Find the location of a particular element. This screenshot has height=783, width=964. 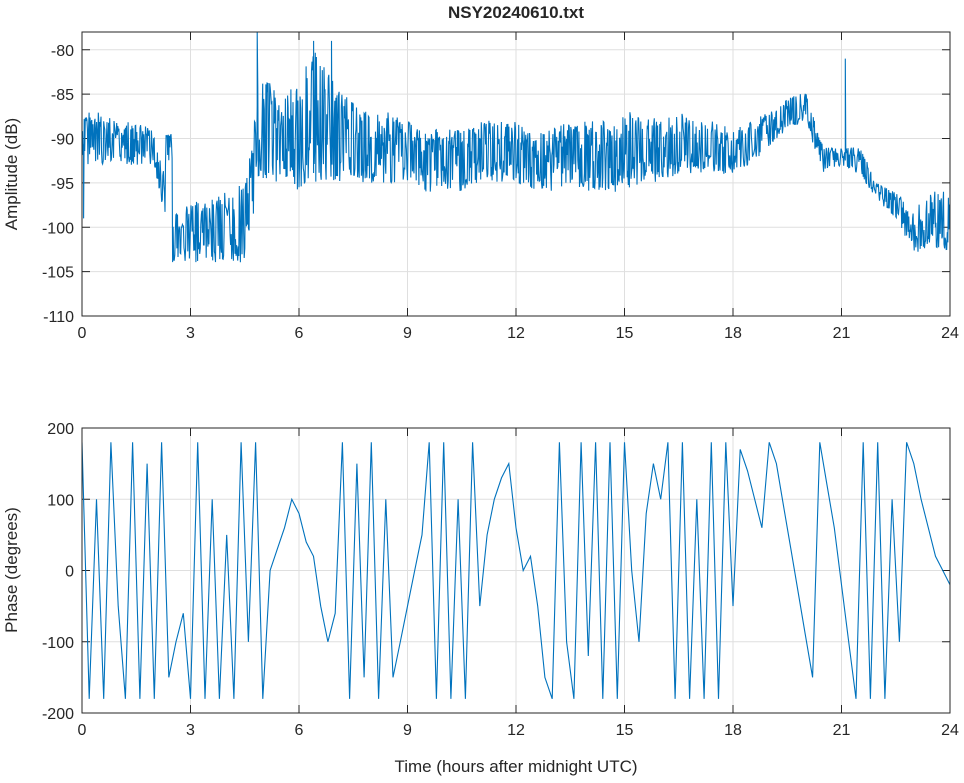

y-tick-label: 200 is located at coordinates (60, 429).